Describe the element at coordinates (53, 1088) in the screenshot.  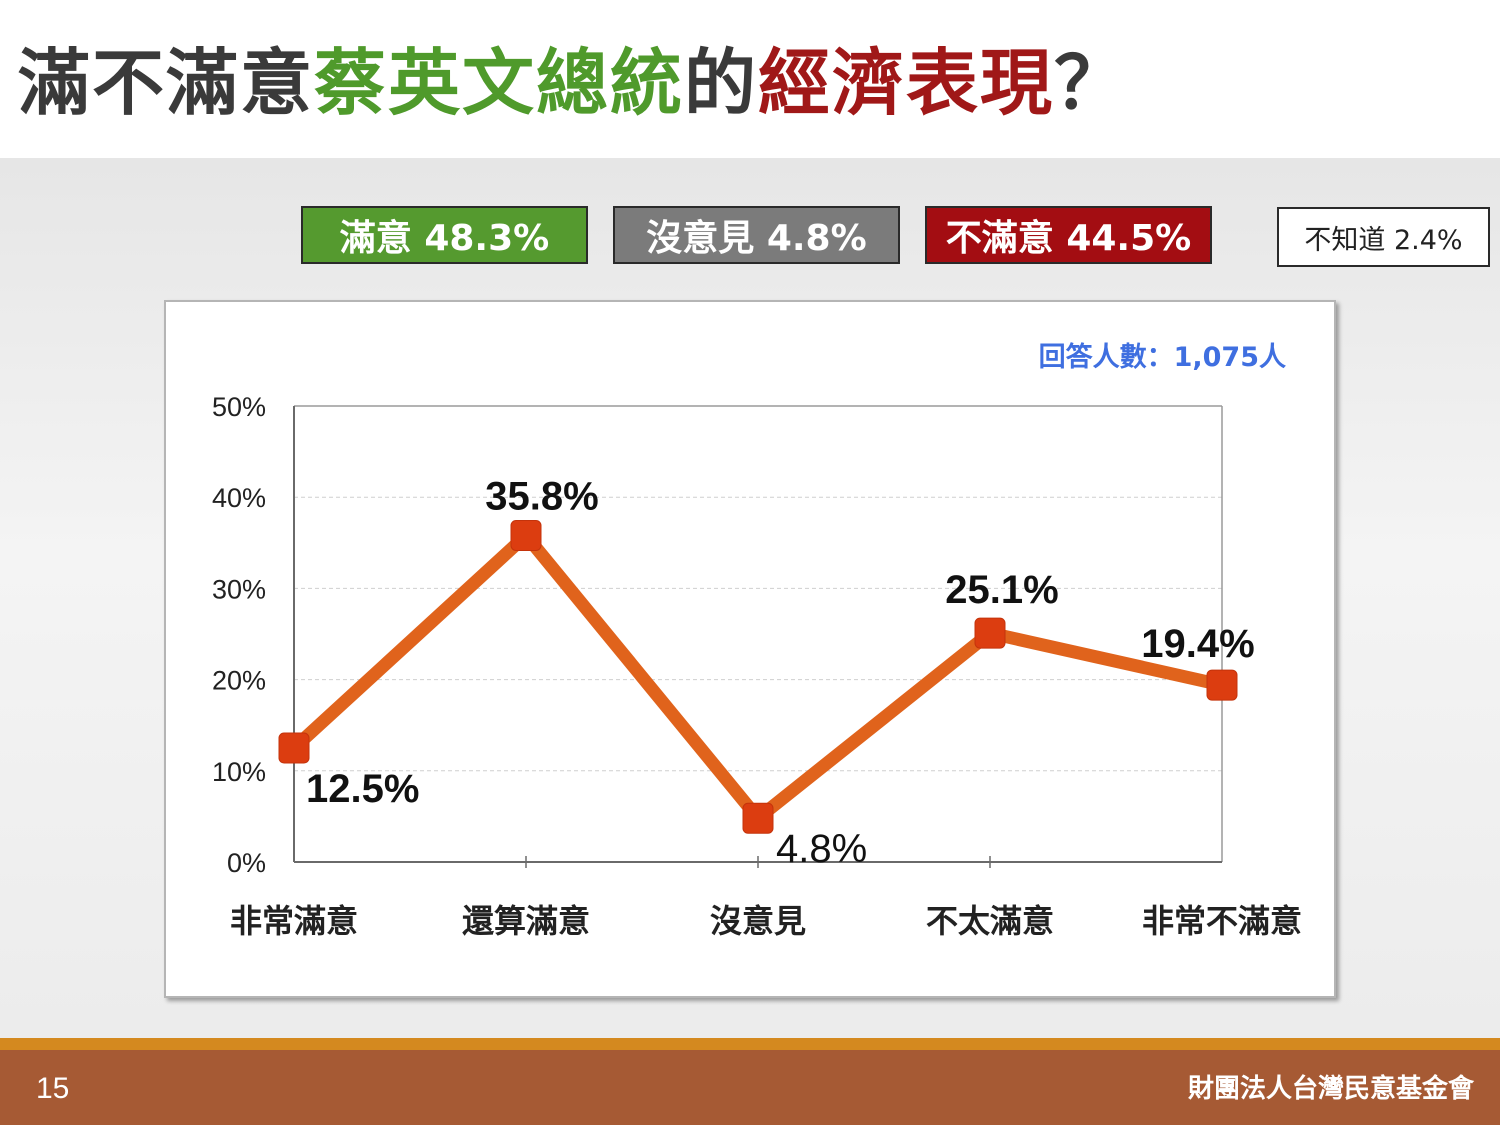
I see `page-number: 15` at that location.